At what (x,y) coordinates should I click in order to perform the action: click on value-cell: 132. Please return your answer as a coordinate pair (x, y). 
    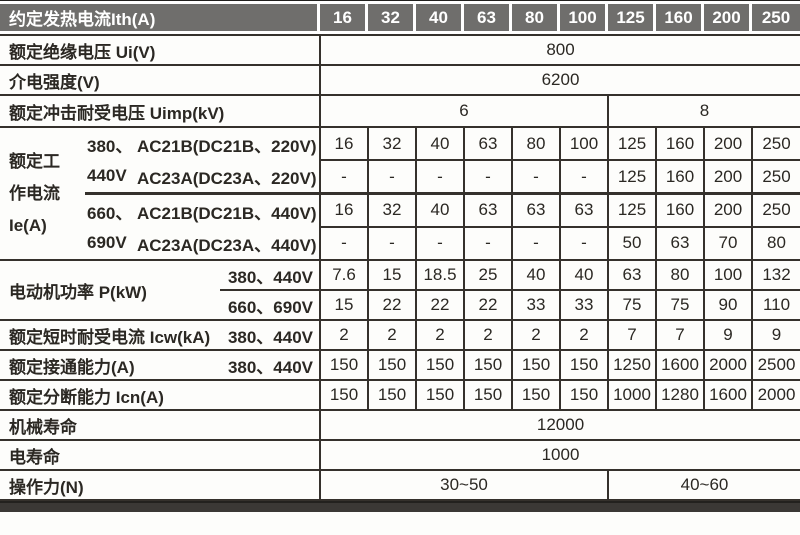
    Looking at the image, I should click on (775, 275).